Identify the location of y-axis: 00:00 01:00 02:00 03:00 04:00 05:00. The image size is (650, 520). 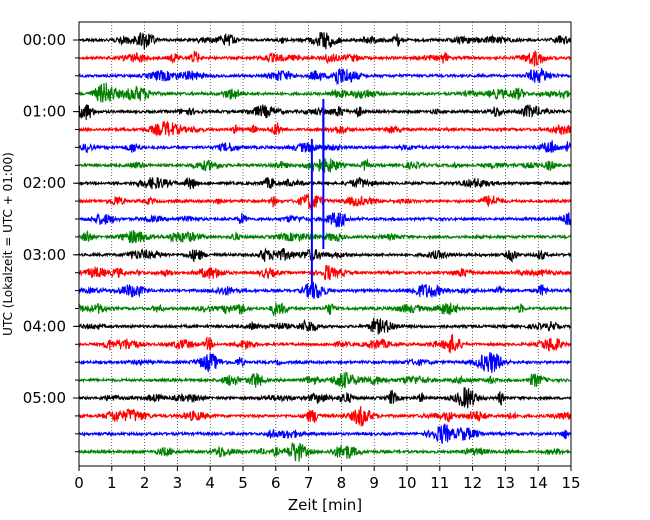
(51, 242).